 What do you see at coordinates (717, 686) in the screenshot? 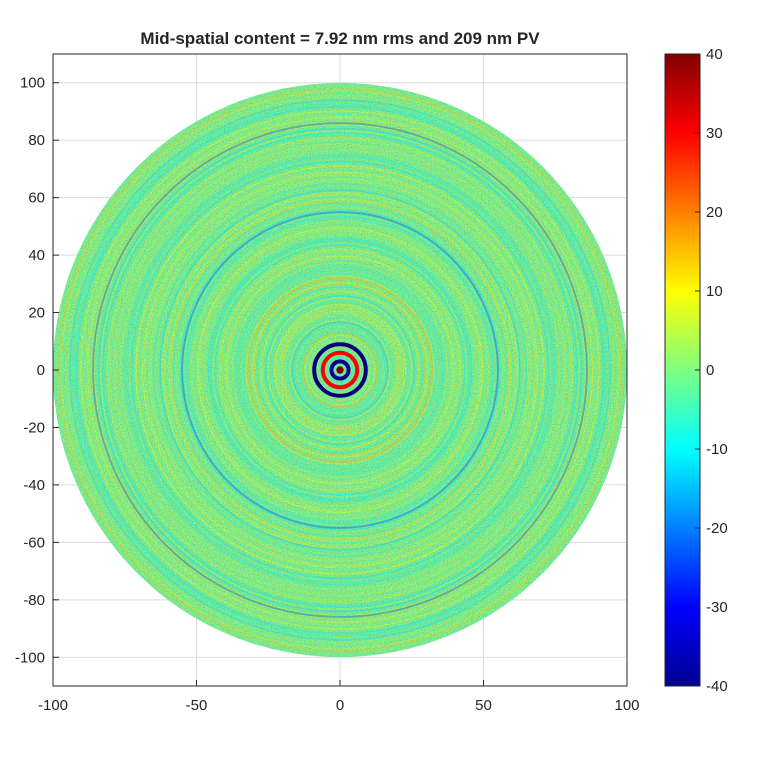
I see `colorbar-tick-label: -40` at bounding box center [717, 686].